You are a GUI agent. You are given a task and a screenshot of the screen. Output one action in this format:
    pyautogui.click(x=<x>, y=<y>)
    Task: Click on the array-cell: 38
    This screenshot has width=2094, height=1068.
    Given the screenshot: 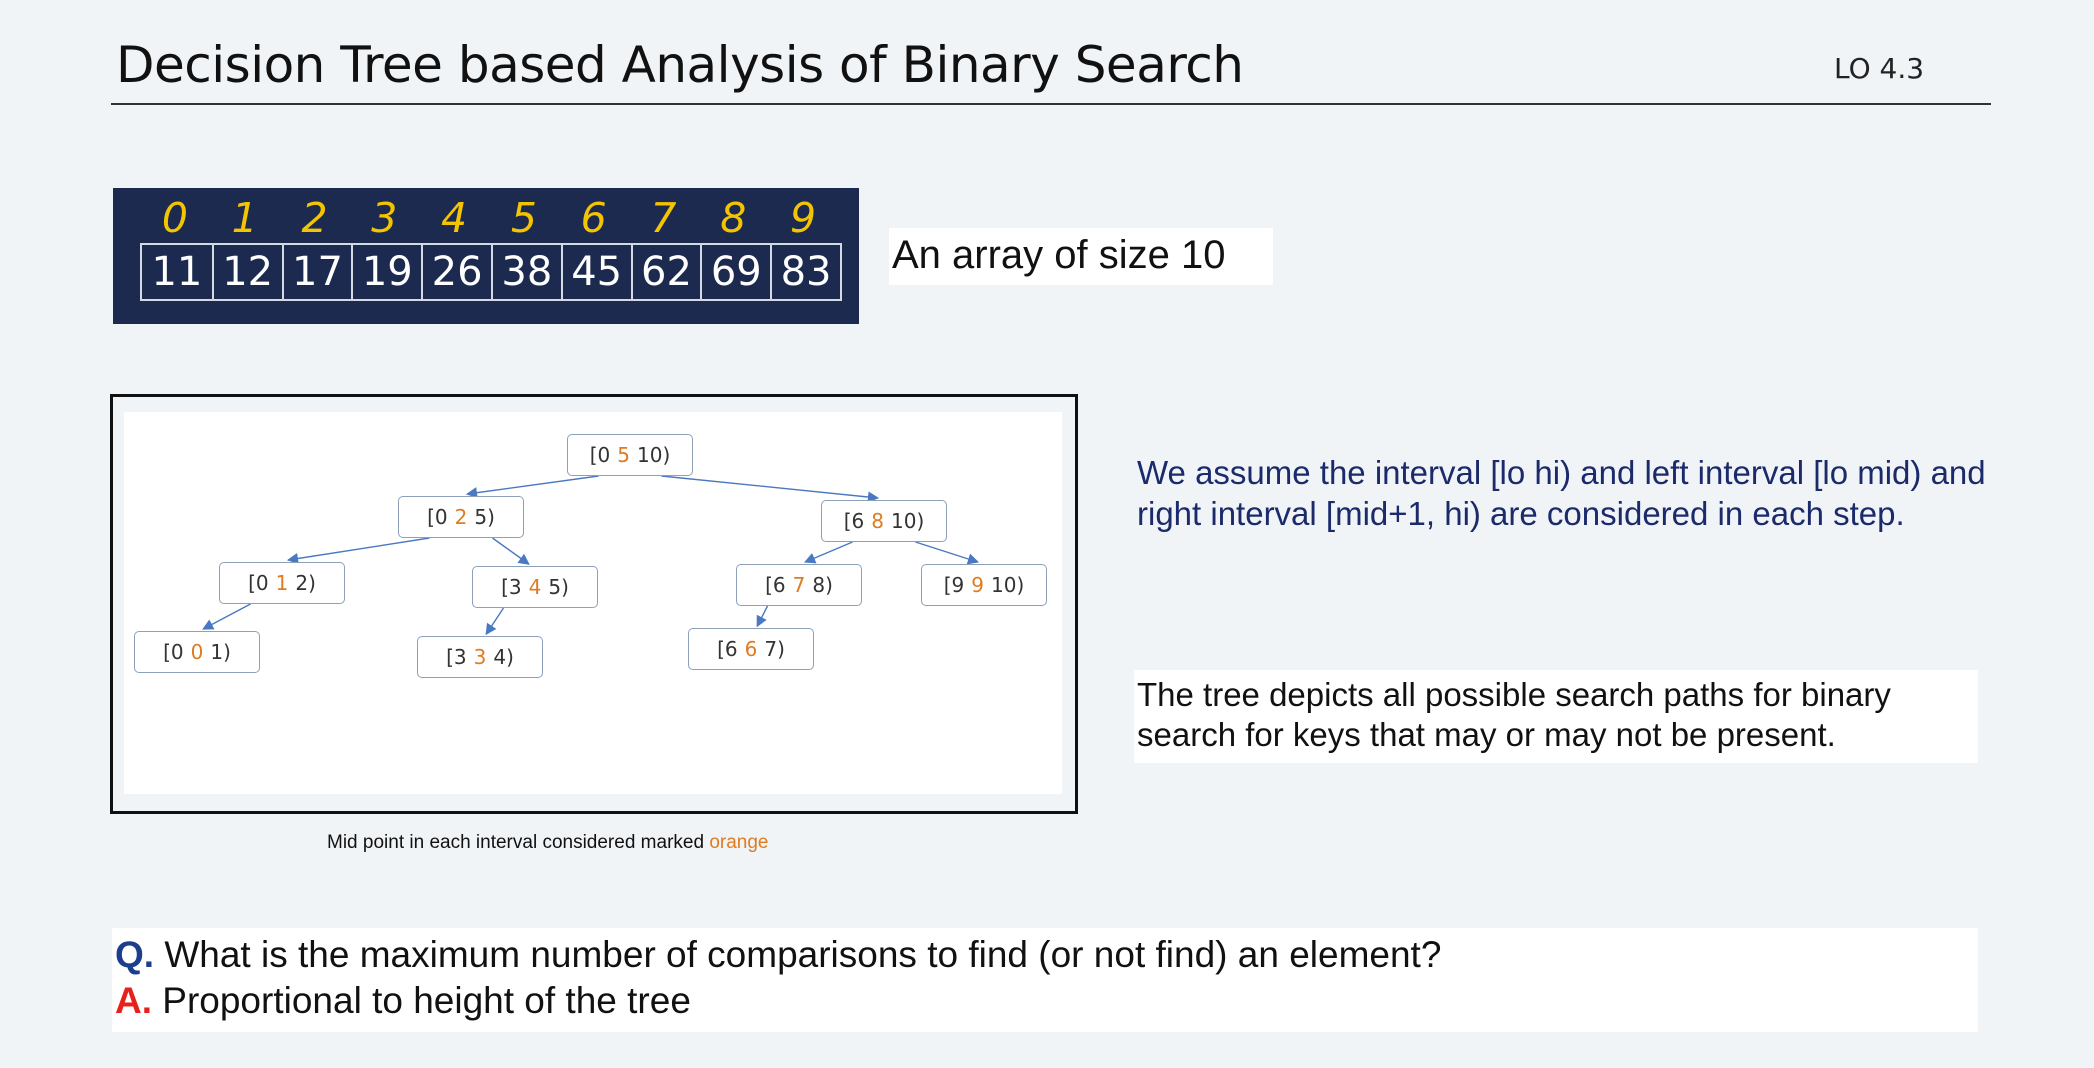 What is the action you would take?
    pyautogui.click(x=525, y=272)
    